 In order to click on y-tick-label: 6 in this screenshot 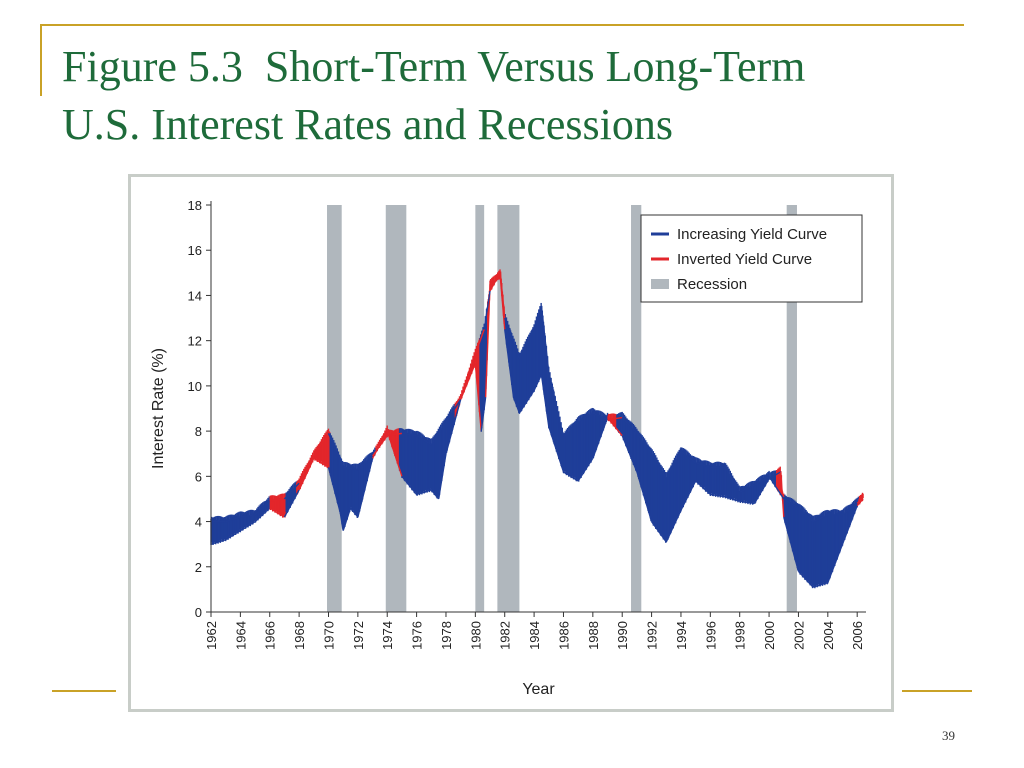, I will do `click(198, 476)`.